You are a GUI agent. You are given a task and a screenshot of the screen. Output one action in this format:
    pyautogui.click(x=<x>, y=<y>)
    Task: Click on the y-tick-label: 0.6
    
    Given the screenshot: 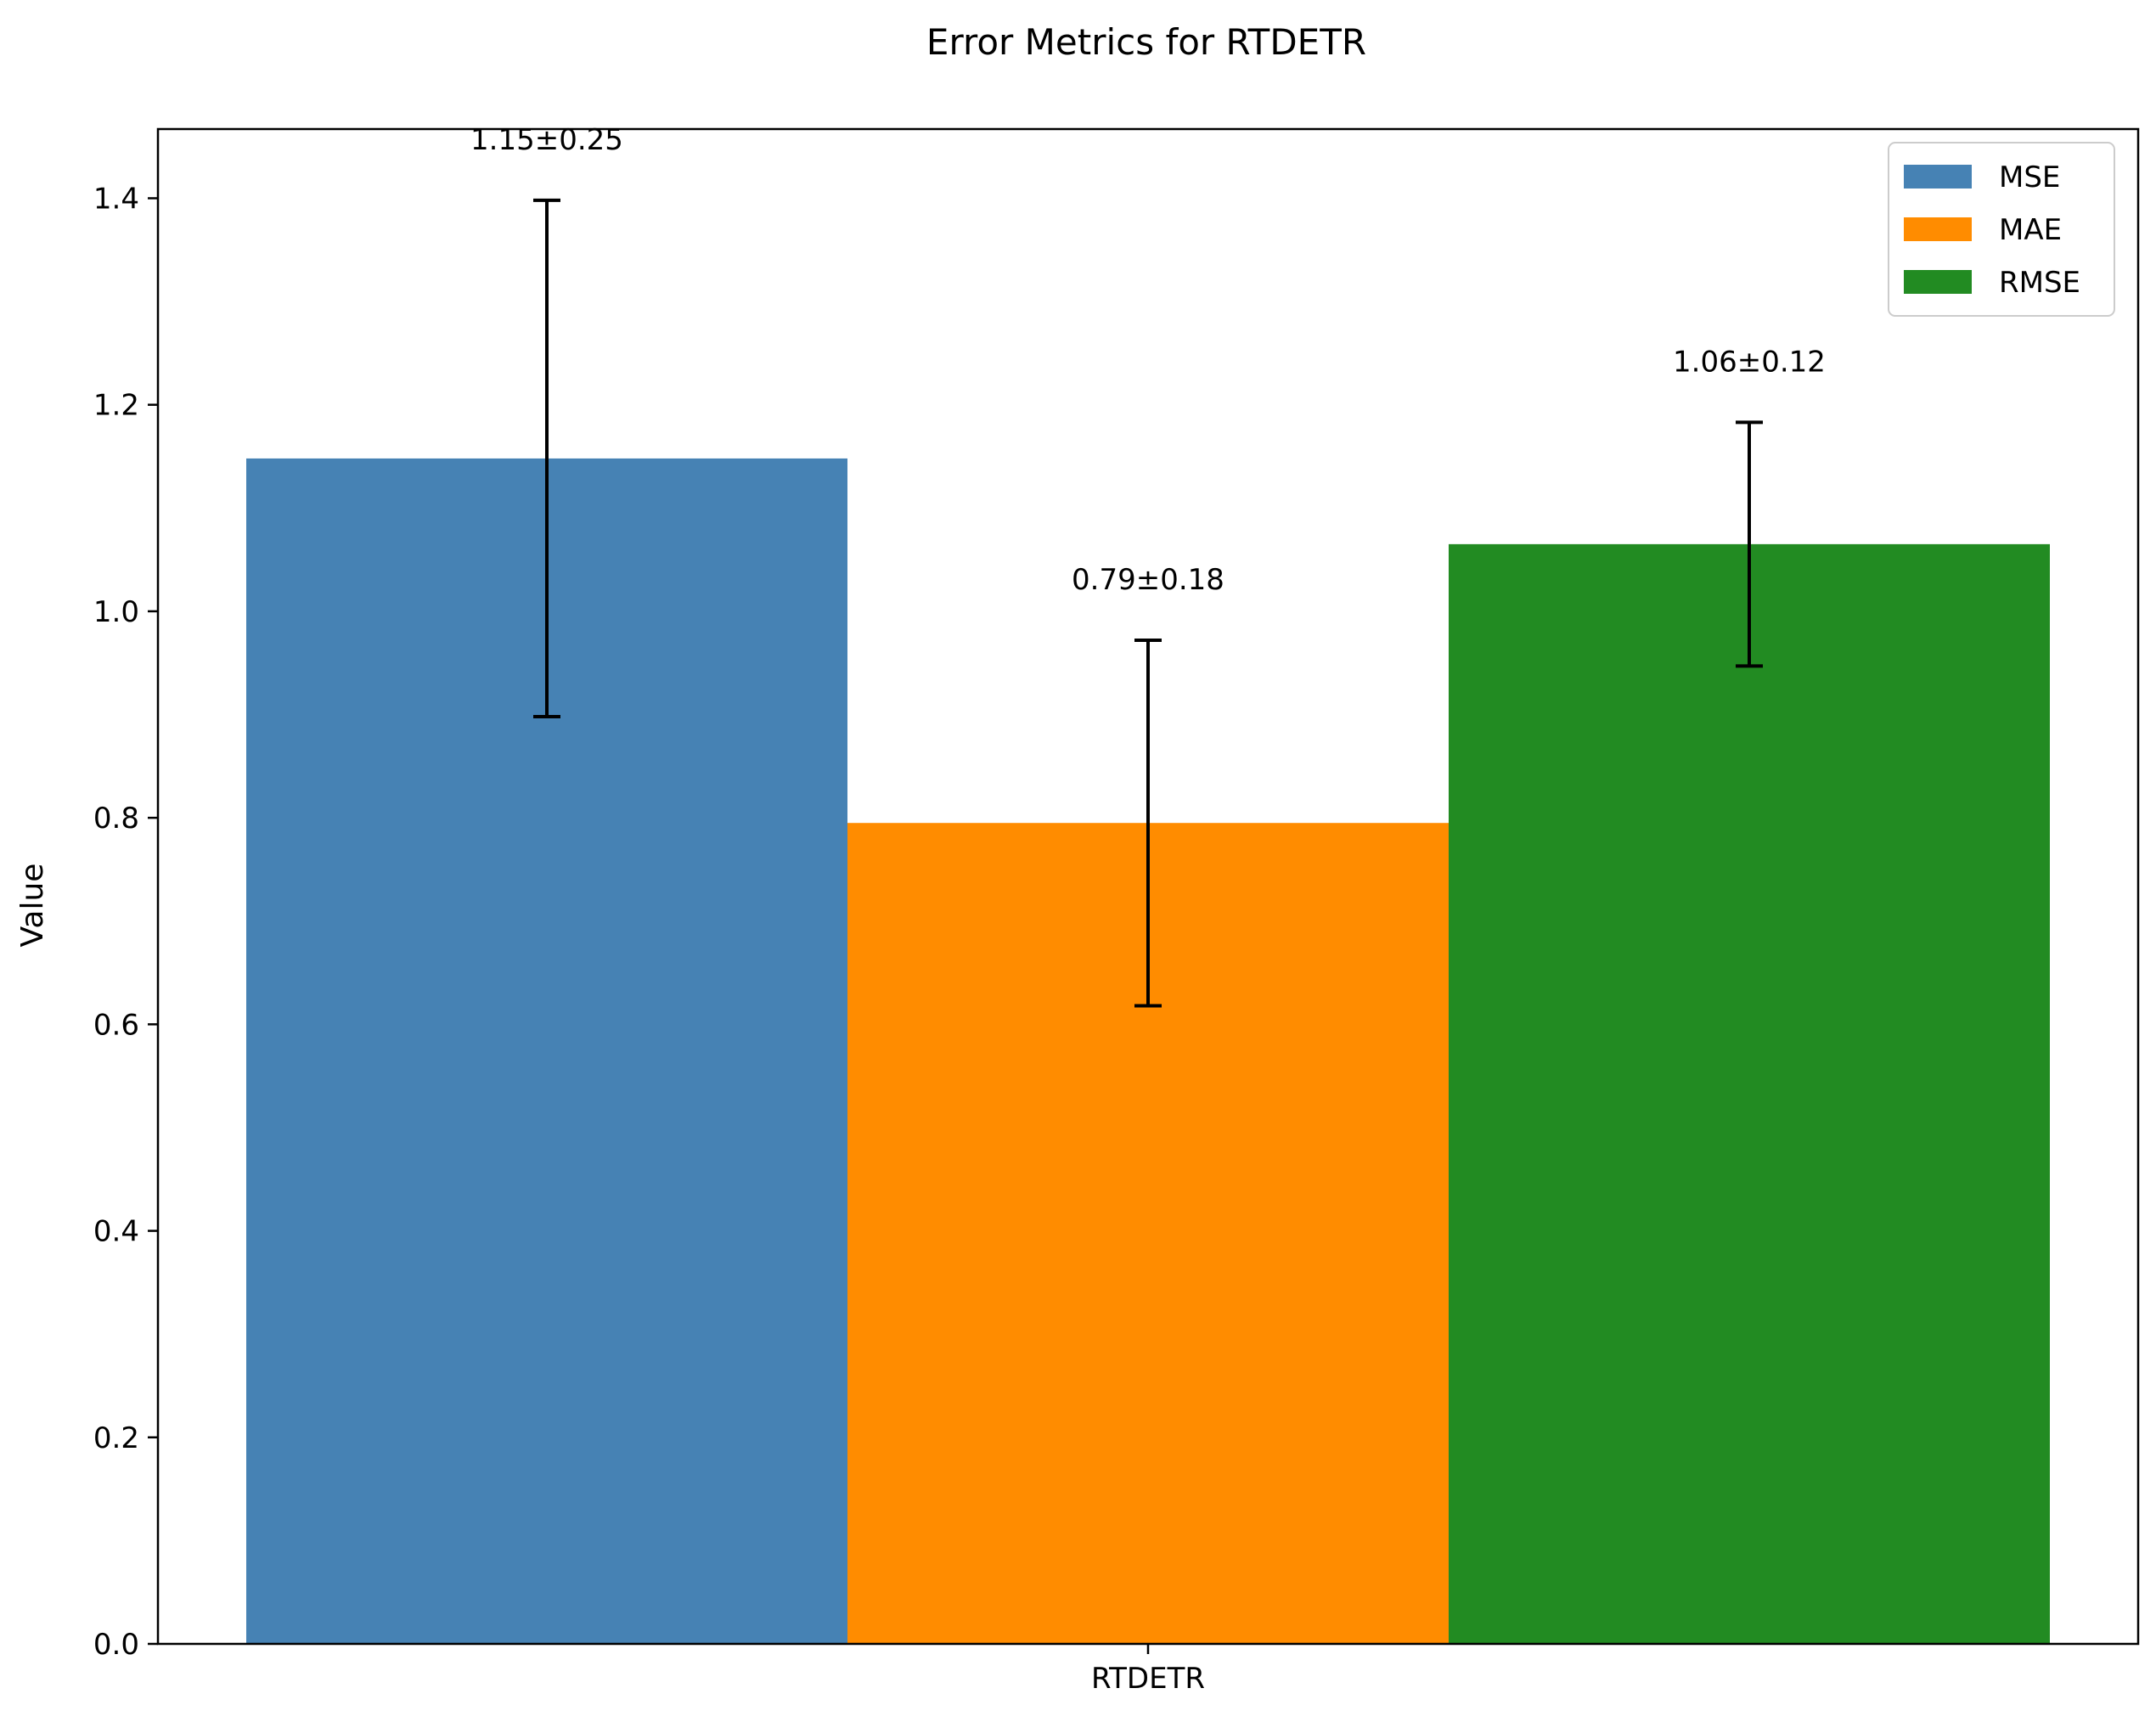 What is the action you would take?
    pyautogui.click(x=116, y=1025)
    